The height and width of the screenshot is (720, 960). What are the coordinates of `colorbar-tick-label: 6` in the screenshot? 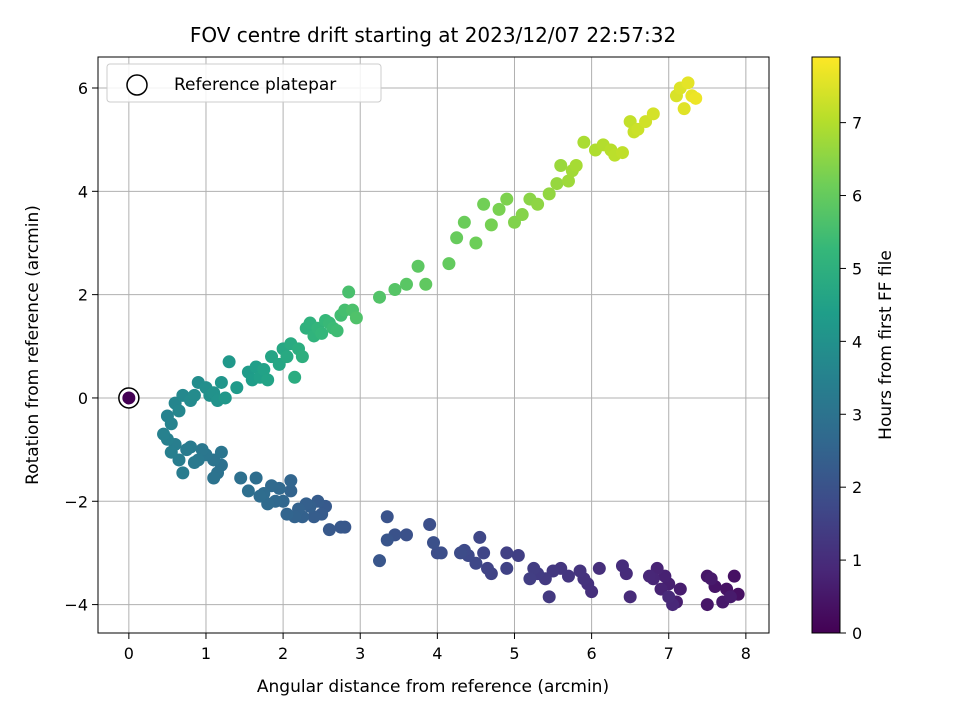 It's located at (857, 196).